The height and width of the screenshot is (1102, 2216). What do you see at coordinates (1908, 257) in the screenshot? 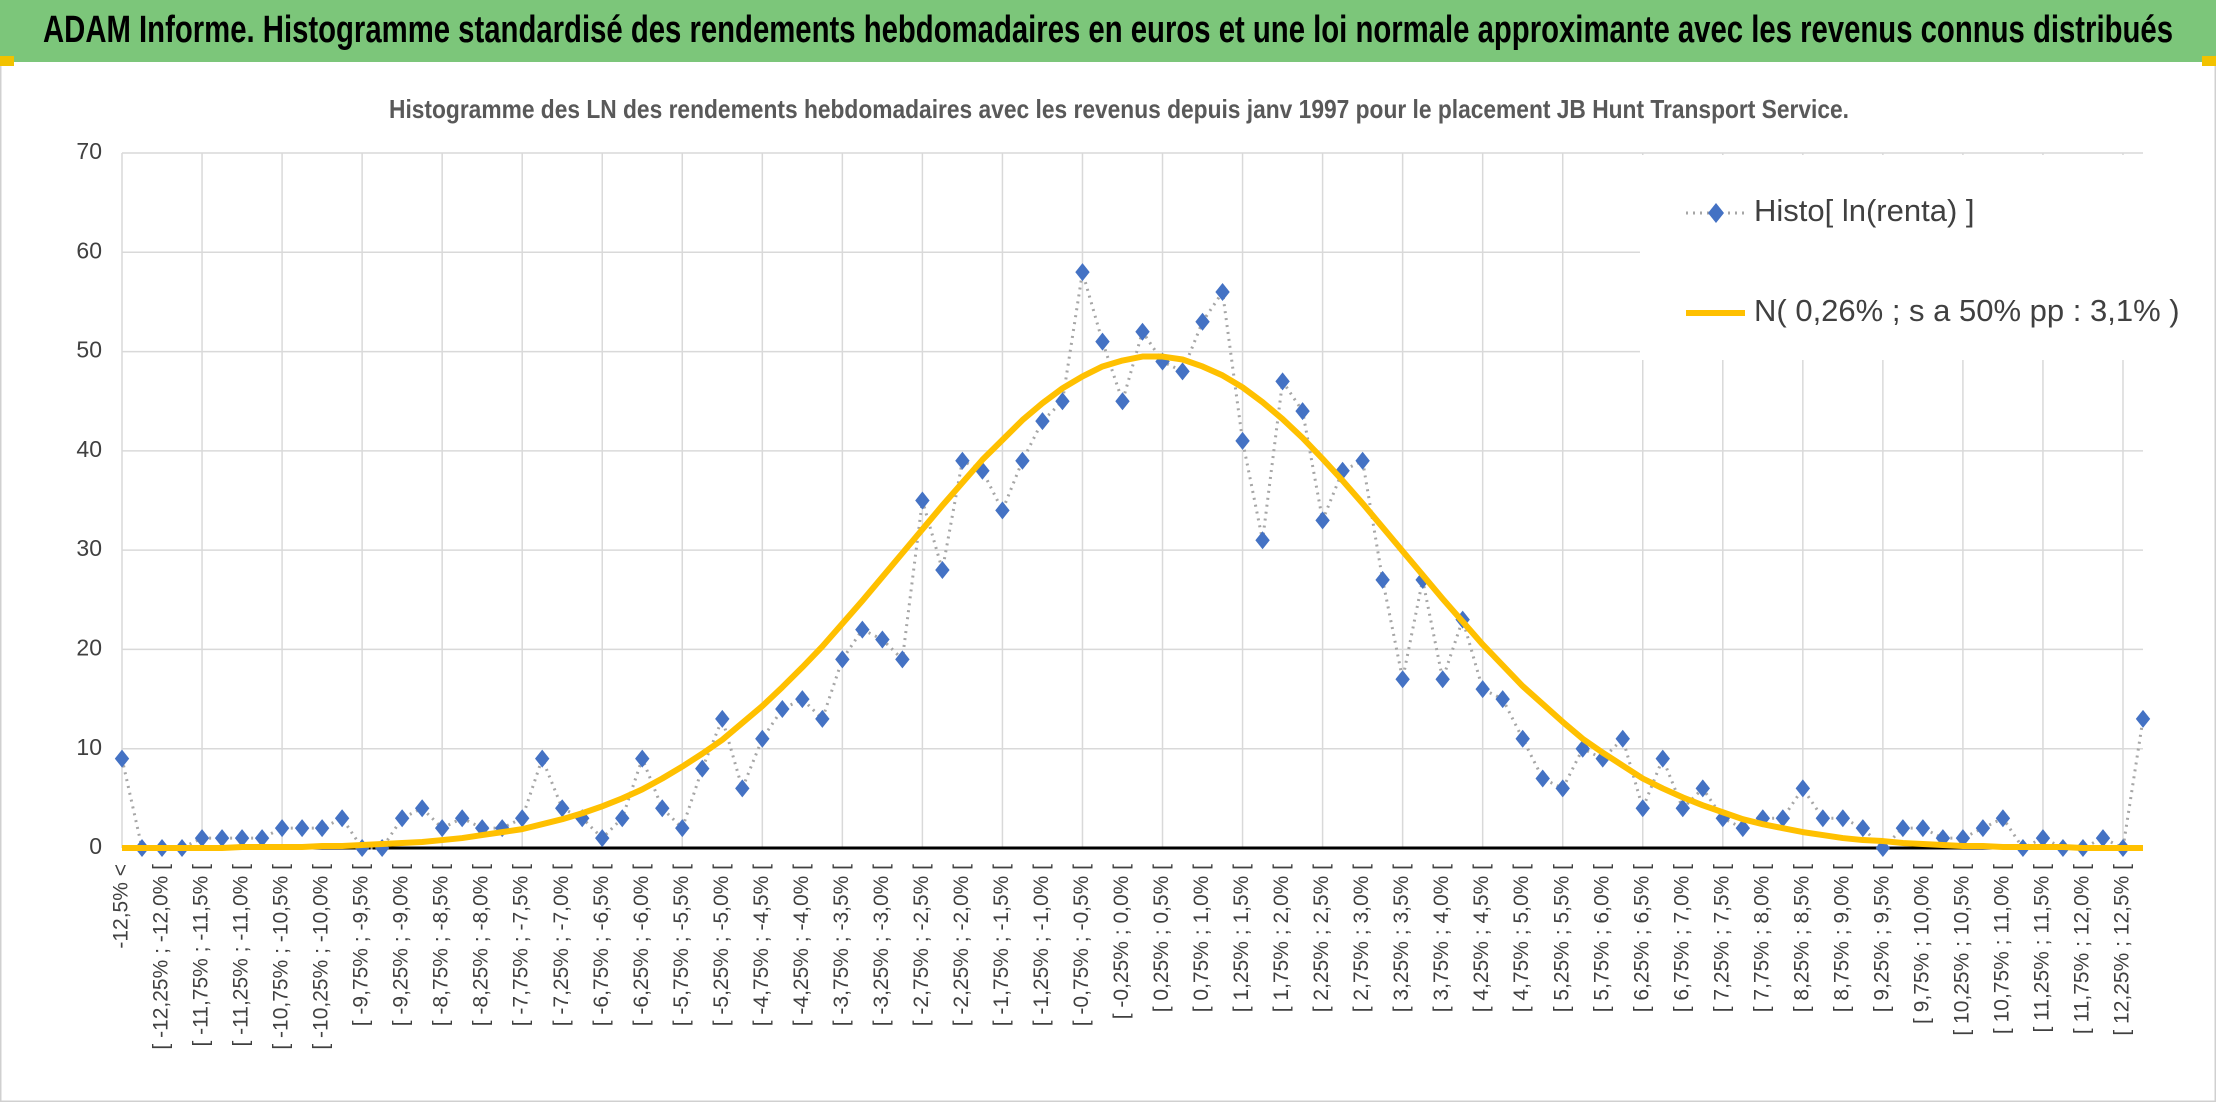
I see `legend-box` at bounding box center [1908, 257].